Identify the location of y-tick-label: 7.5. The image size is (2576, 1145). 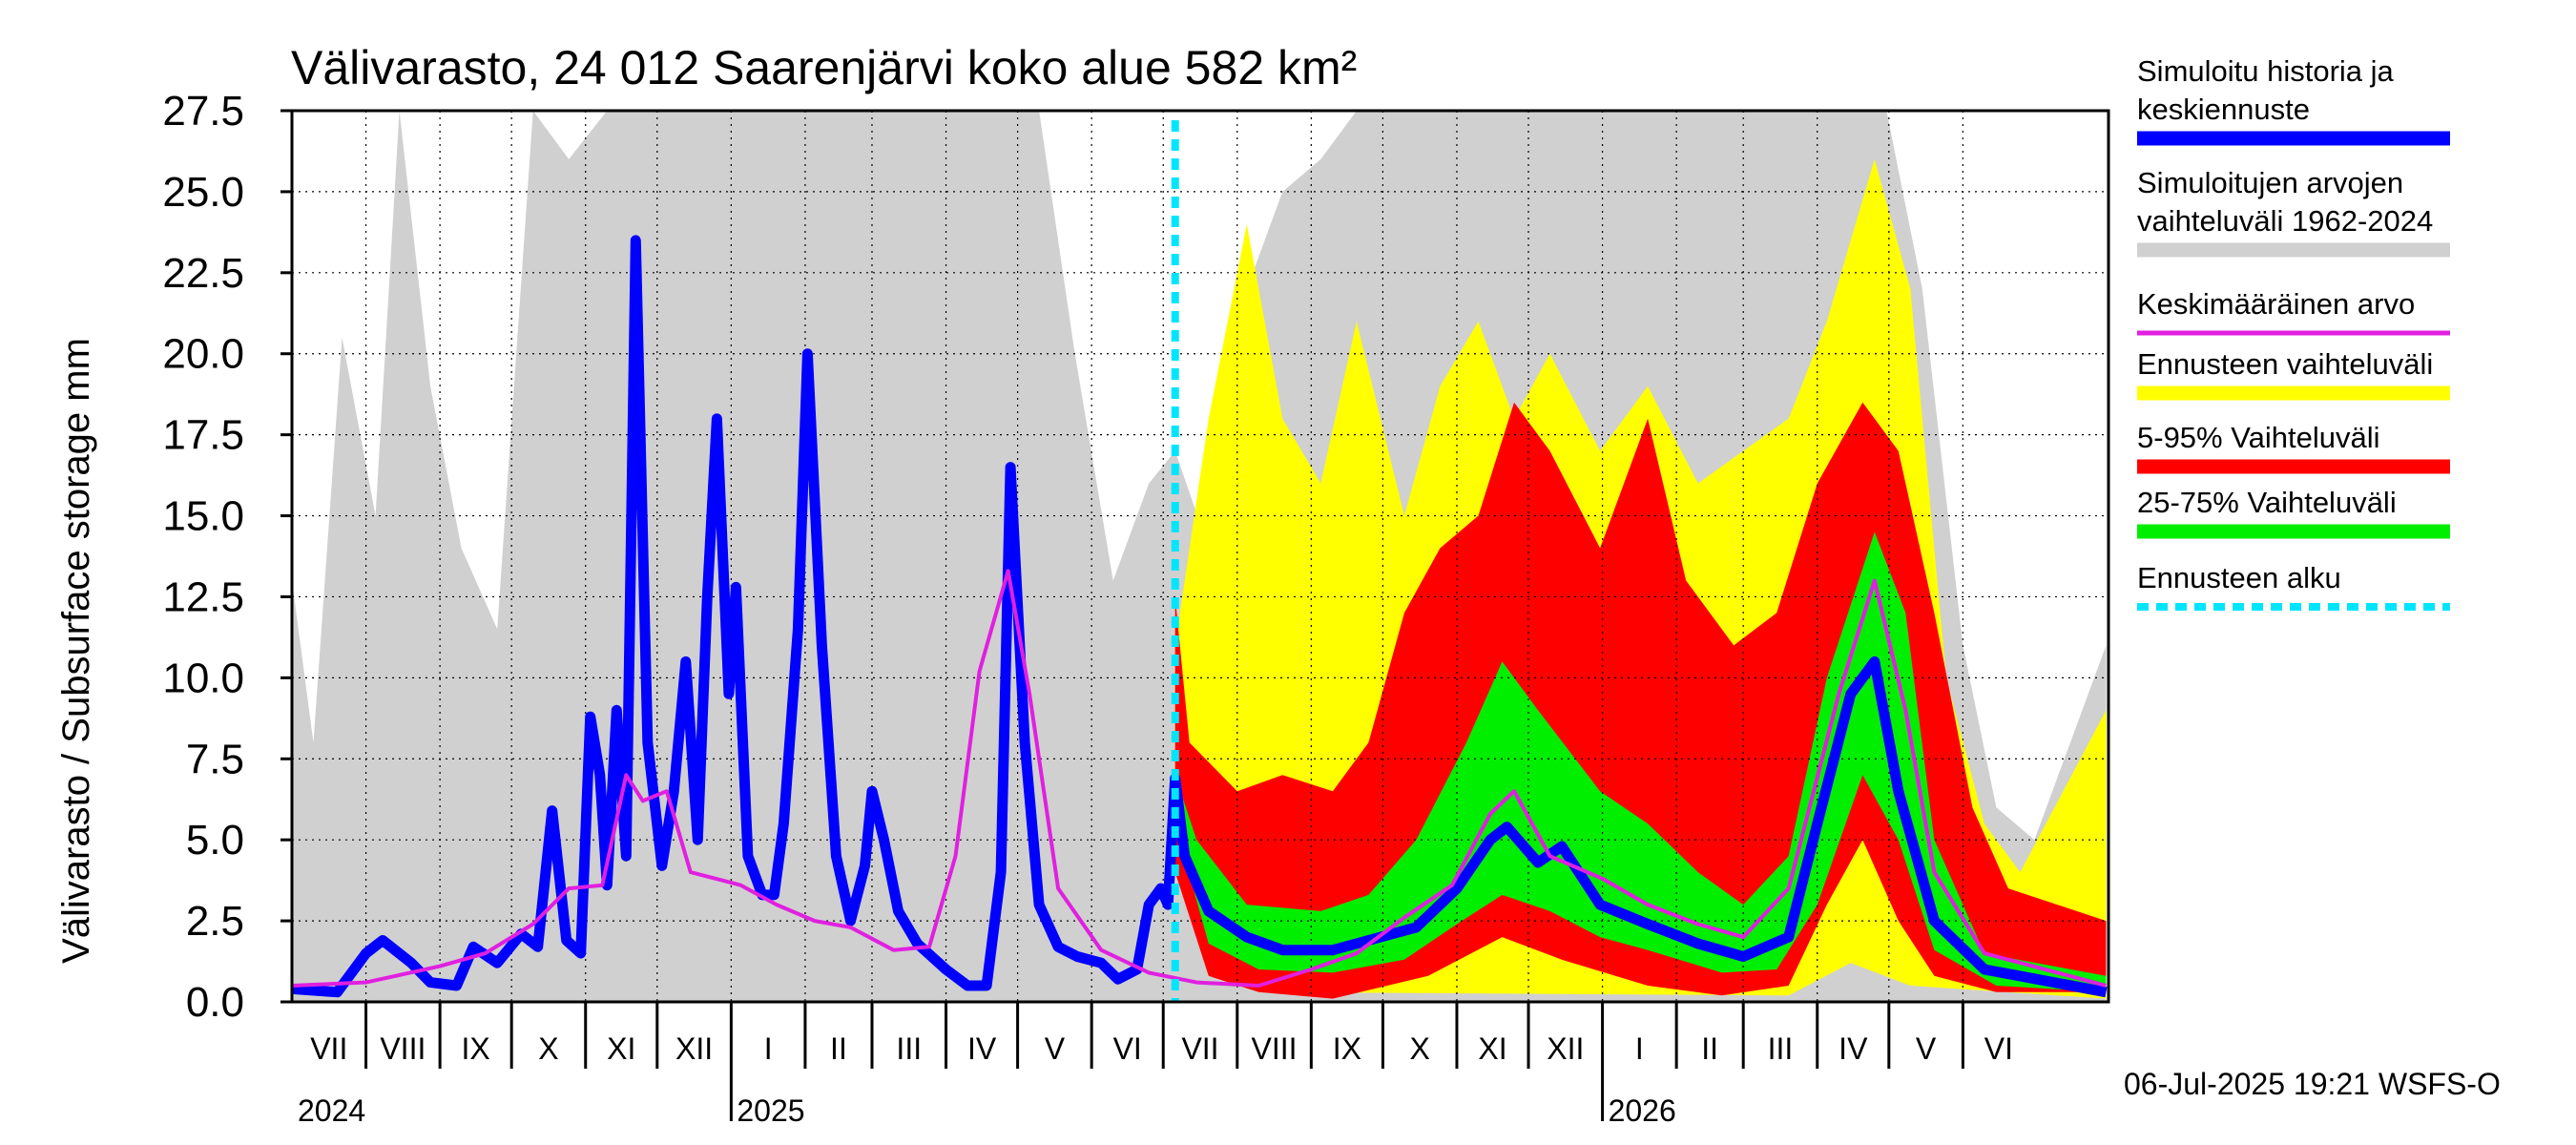
(215, 759).